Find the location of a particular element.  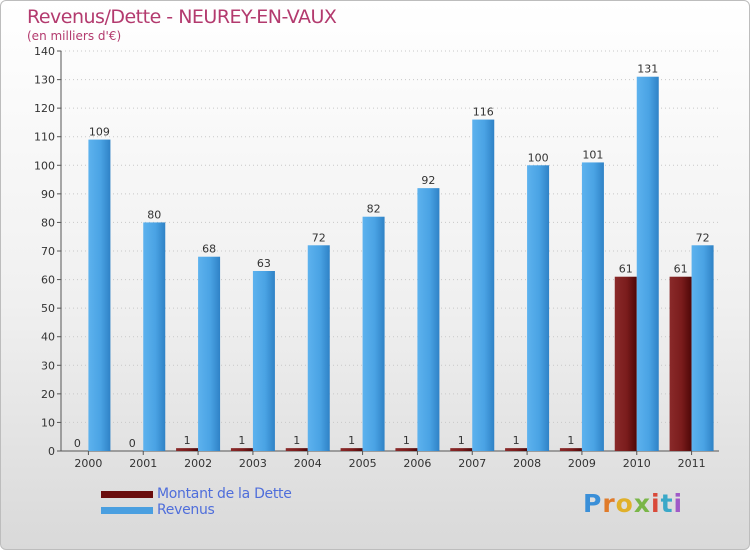

y-tick-label: 140 is located at coordinates (44, 51).